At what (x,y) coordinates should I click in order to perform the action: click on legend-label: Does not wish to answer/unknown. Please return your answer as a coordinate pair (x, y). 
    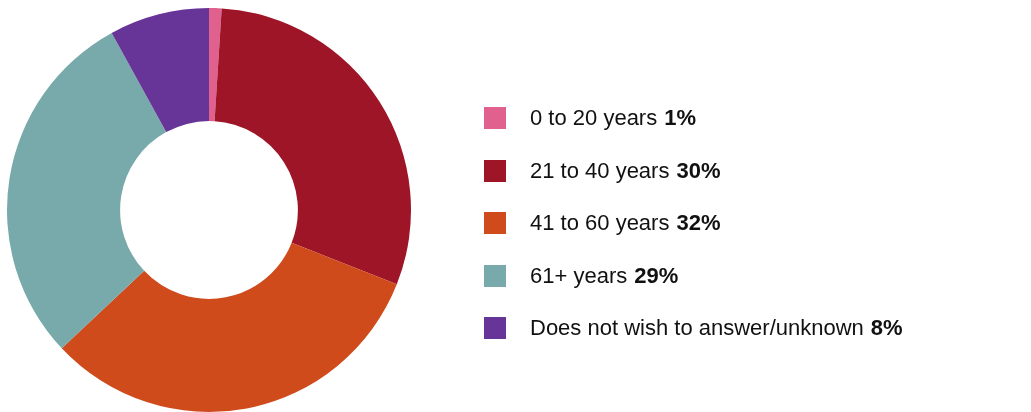
    Looking at the image, I should click on (697, 328).